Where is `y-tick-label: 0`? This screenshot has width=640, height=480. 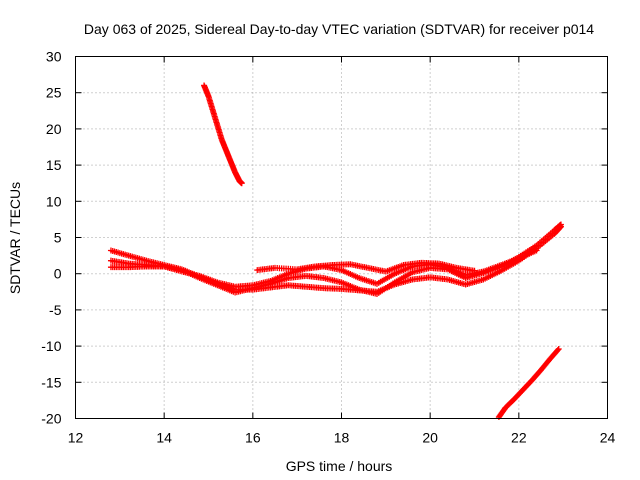 y-tick-label: 0 is located at coordinates (58, 274).